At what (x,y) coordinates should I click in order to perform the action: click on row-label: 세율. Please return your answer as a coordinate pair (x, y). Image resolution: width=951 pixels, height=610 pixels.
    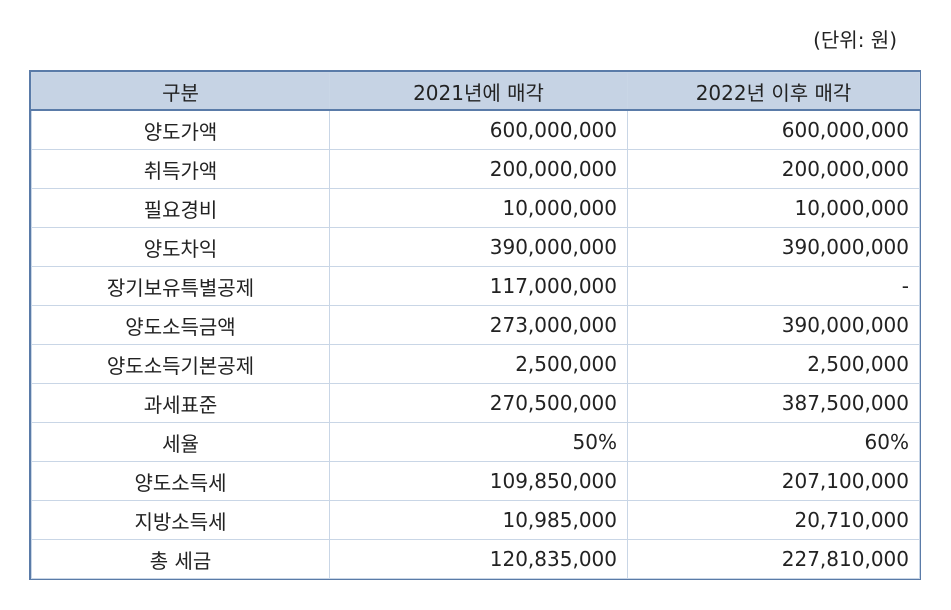
    Looking at the image, I should click on (180, 442).